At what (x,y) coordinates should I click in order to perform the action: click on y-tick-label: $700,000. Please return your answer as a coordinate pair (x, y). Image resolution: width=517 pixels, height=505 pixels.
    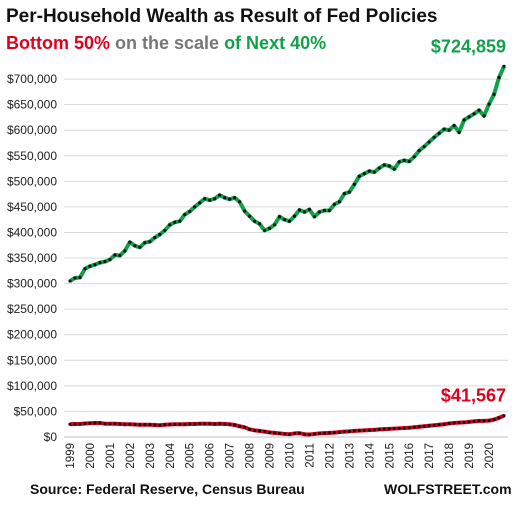
    Looking at the image, I should click on (32, 79).